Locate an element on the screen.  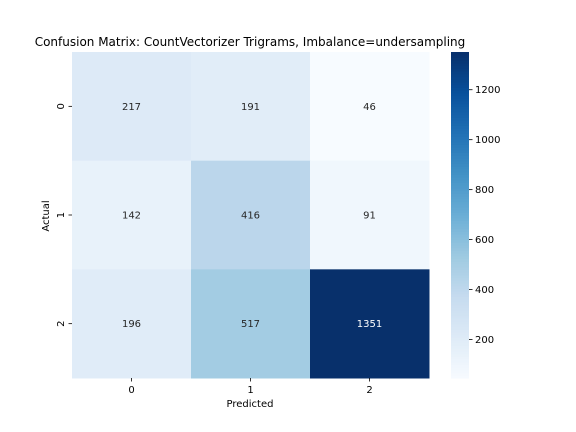
cell-value-label: 191 is located at coordinates (250, 107).